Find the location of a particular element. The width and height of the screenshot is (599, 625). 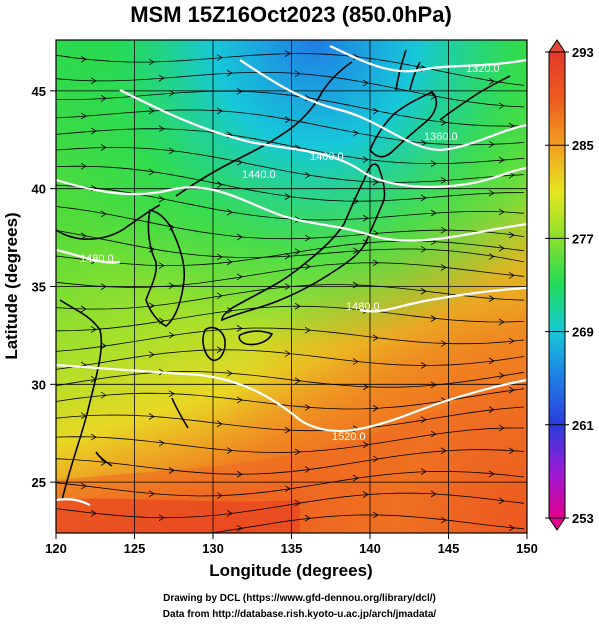

colorbar-tick-label: 293 is located at coordinates (583, 52).